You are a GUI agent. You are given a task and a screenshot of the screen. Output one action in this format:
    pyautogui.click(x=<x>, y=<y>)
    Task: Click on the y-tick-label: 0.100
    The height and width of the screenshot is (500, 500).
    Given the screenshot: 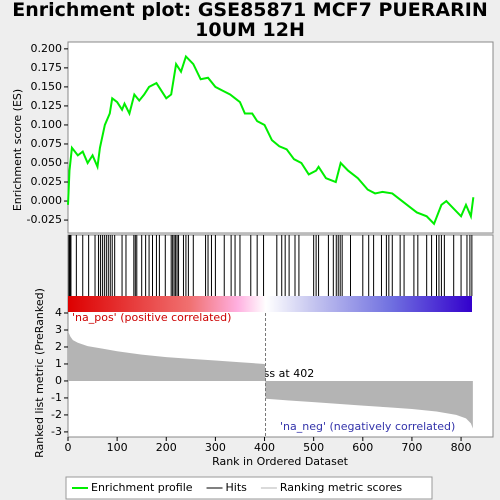 What is the action you would take?
    pyautogui.click(x=47, y=124)
    